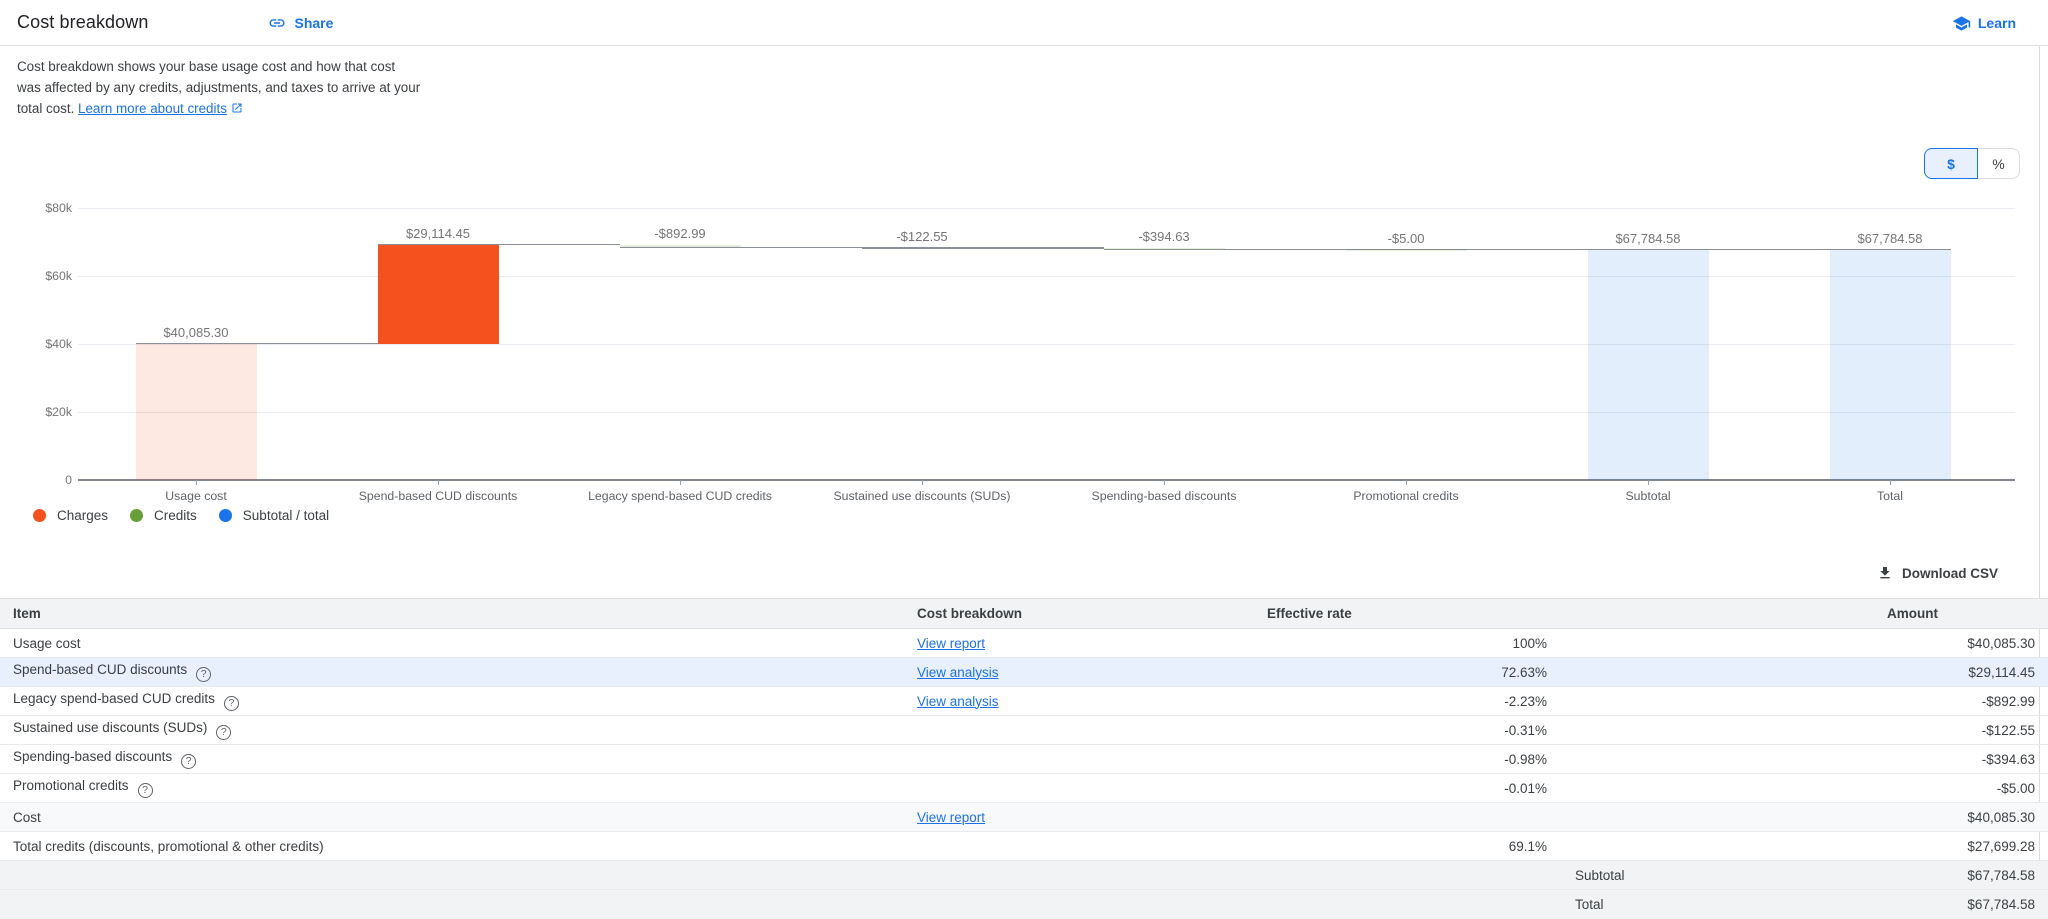 This screenshot has width=2048, height=919. I want to click on x-axis-label: Promotional credits, so click(1406, 496).